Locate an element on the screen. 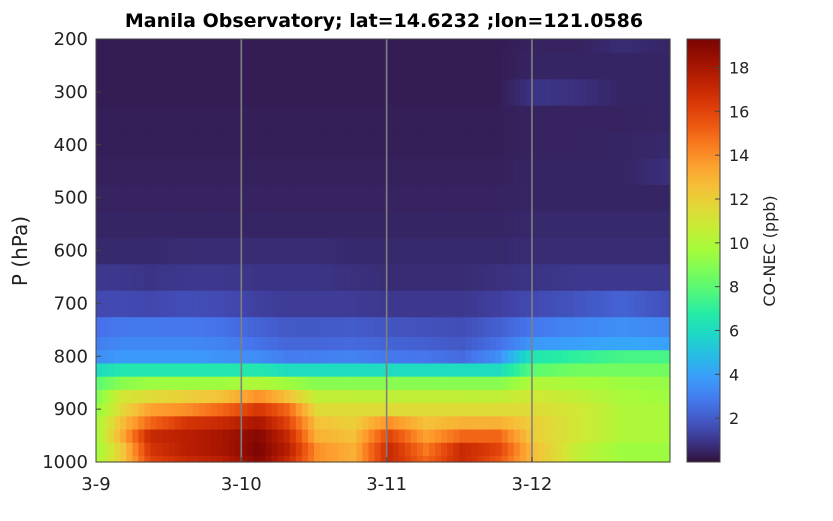  y-tick-label: 400 is located at coordinates (71, 145).